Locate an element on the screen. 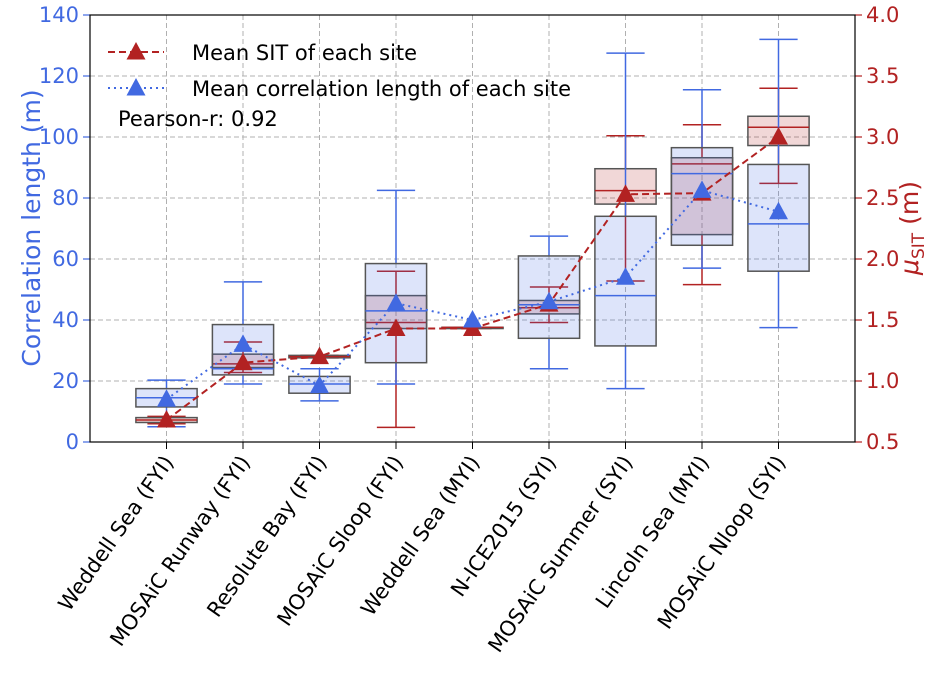  y2-tick-label: 1.0 is located at coordinates (882, 381).